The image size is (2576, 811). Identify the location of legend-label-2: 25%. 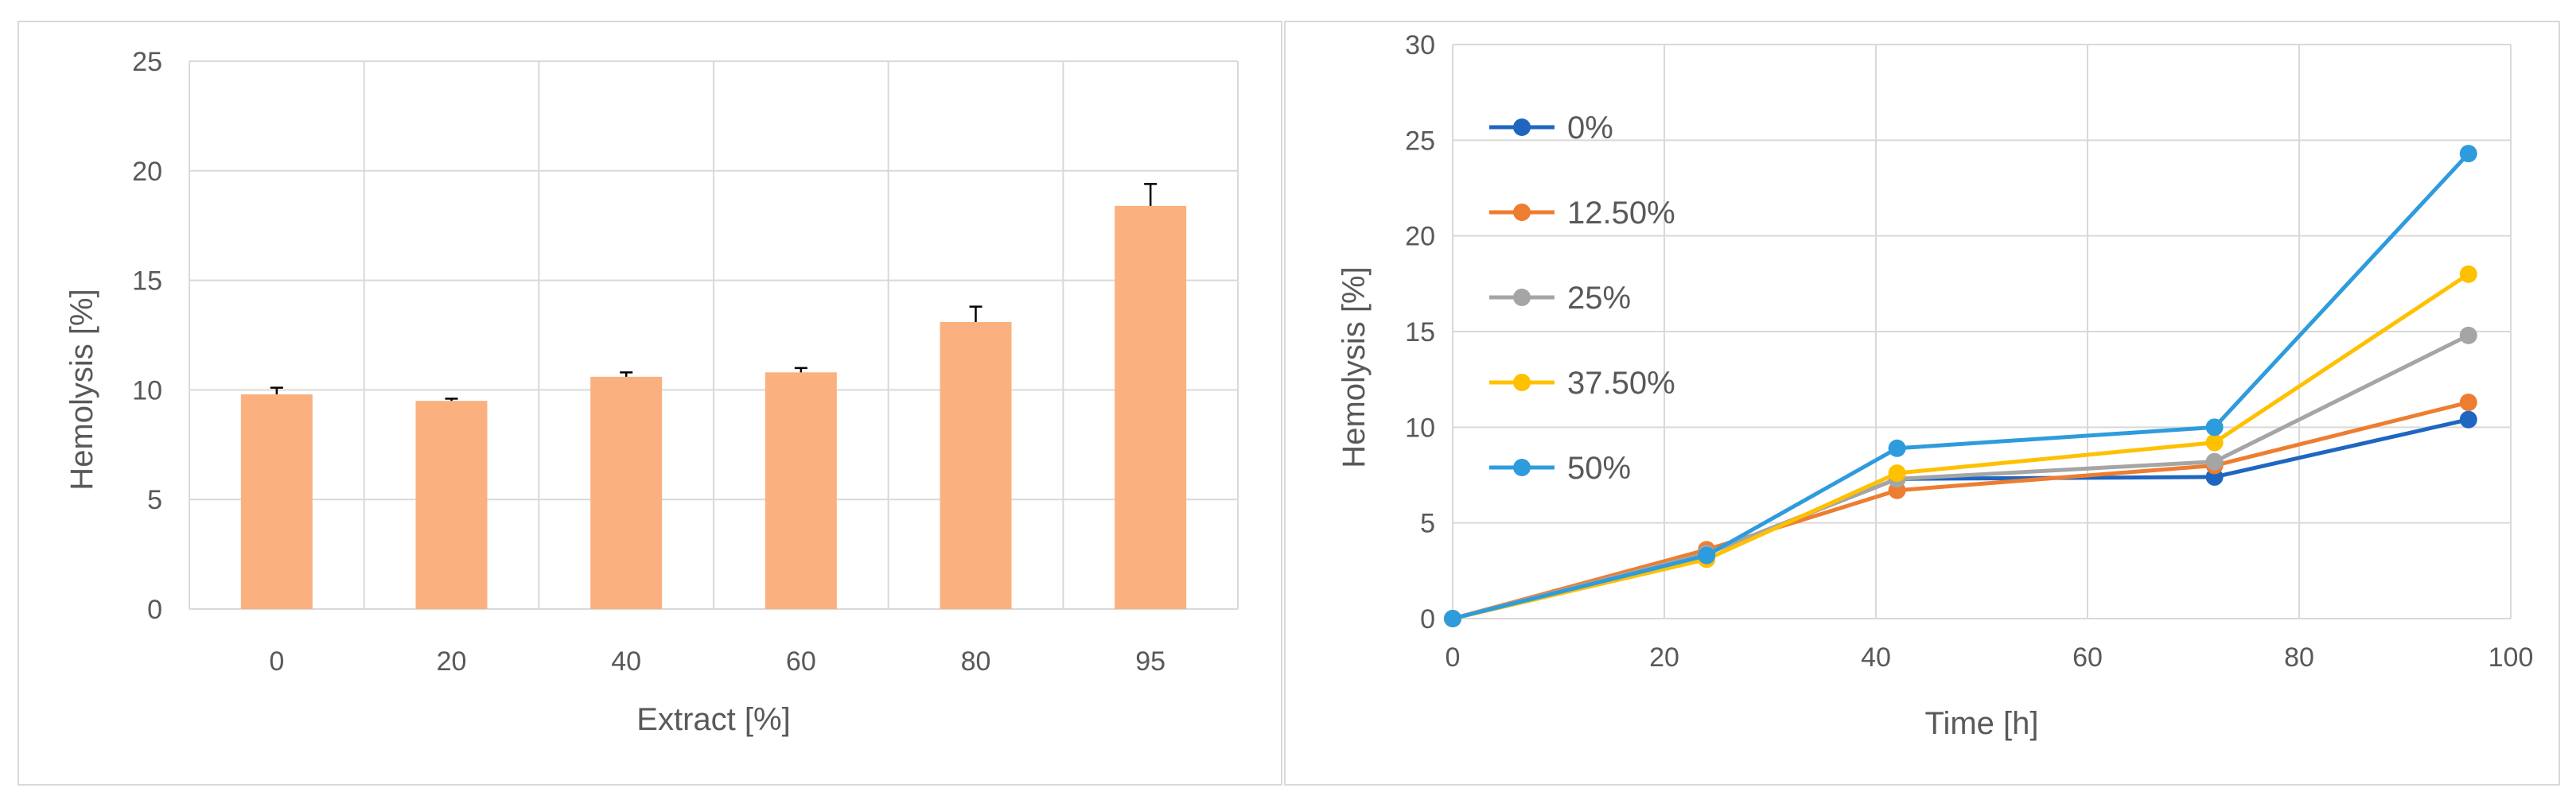
(1599, 298).